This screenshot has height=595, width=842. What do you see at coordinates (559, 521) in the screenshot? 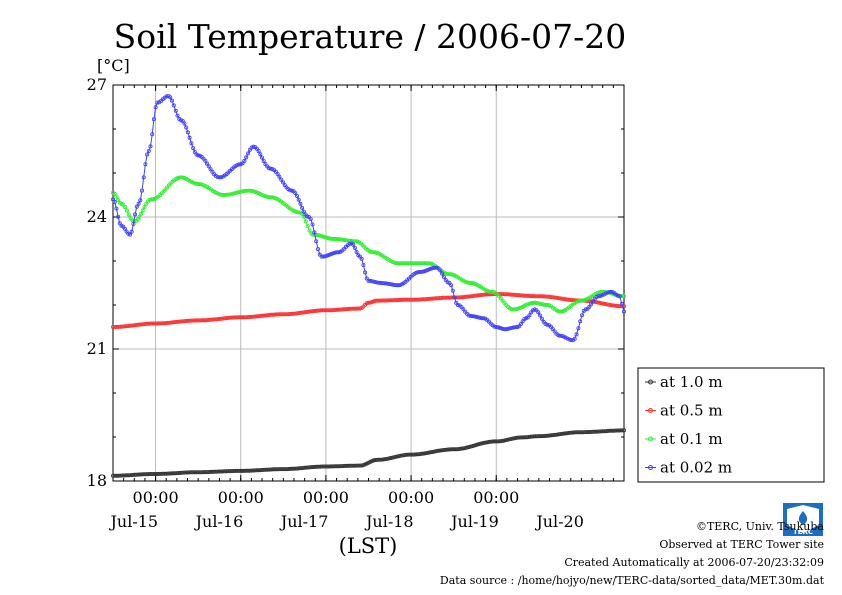
I see `x-tick-date-label: Jul-20` at bounding box center [559, 521].